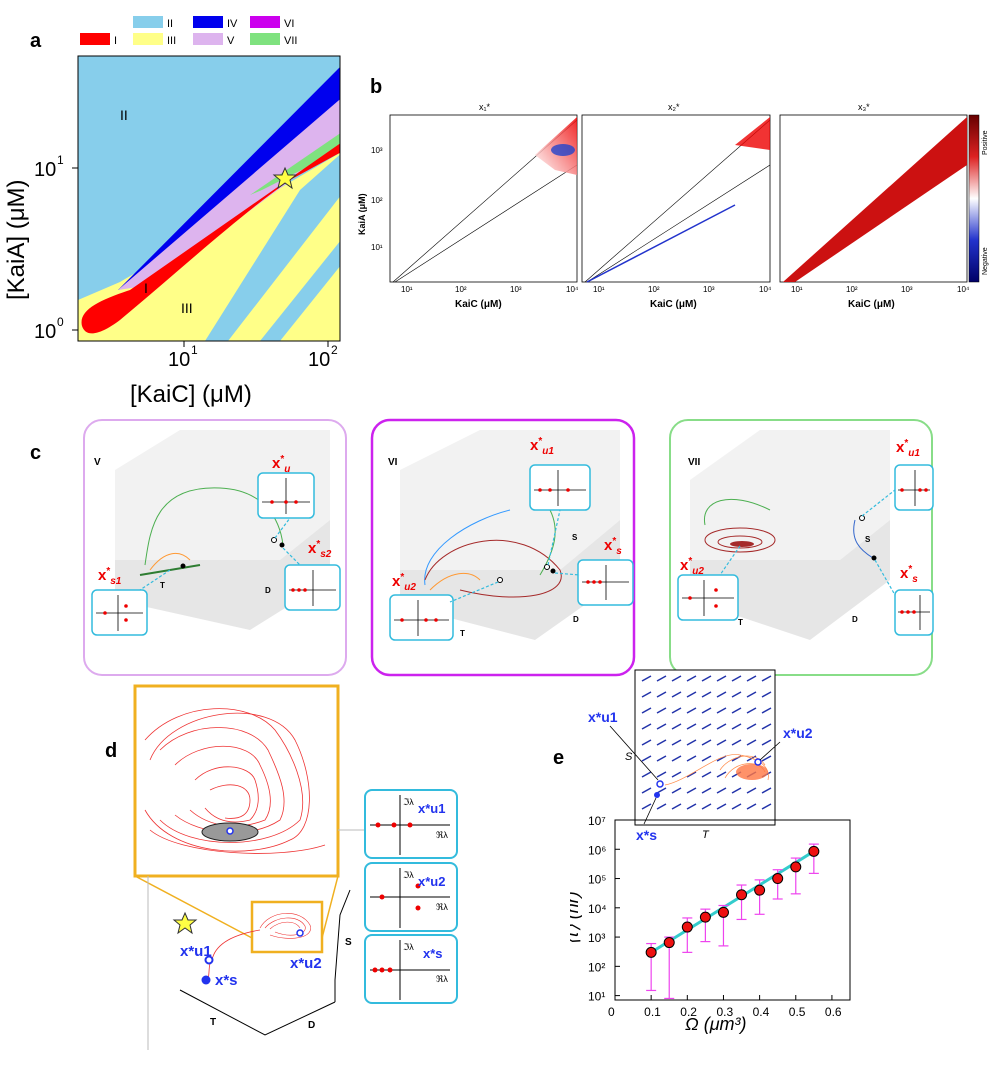 This screenshot has height=1065, width=997. Describe the element at coordinates (236, 781) in the screenshot. I see `zoom-inset` at that location.